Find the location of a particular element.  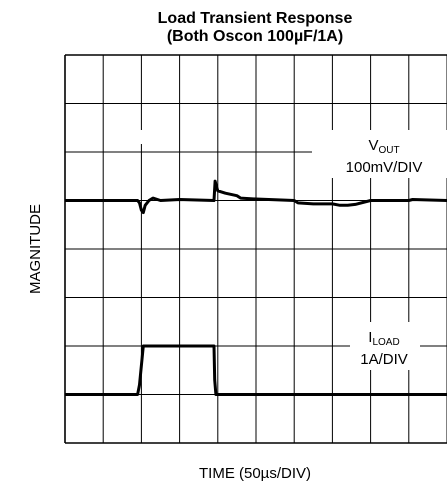

vout-annotation-backdrop is located at coordinates (379, 154).